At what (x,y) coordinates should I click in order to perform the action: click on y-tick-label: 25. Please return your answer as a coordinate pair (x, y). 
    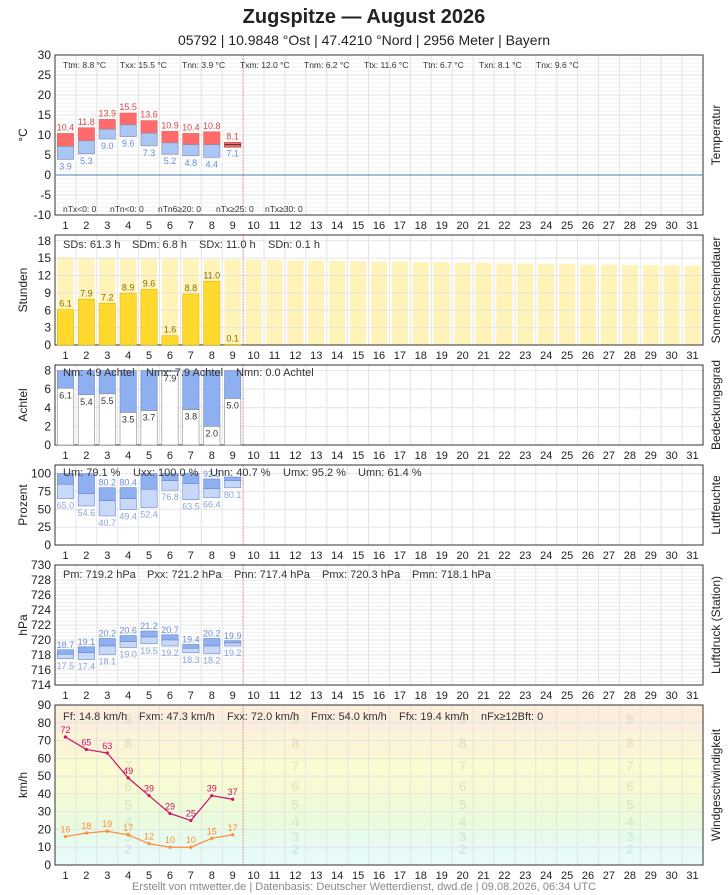
    Looking at the image, I should click on (45, 75).